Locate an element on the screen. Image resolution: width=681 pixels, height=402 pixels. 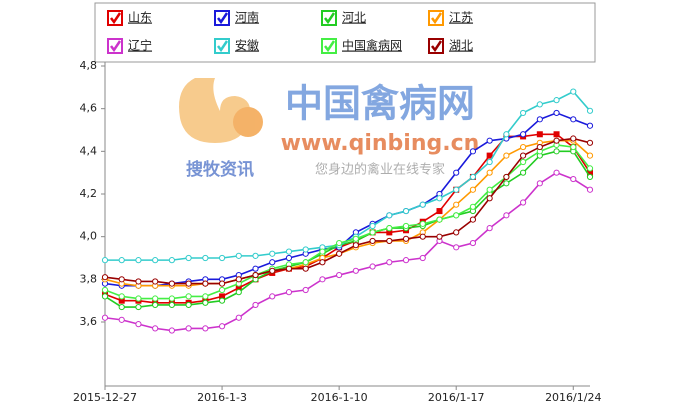
legend-label: 河北 is located at coordinates (354, 18).